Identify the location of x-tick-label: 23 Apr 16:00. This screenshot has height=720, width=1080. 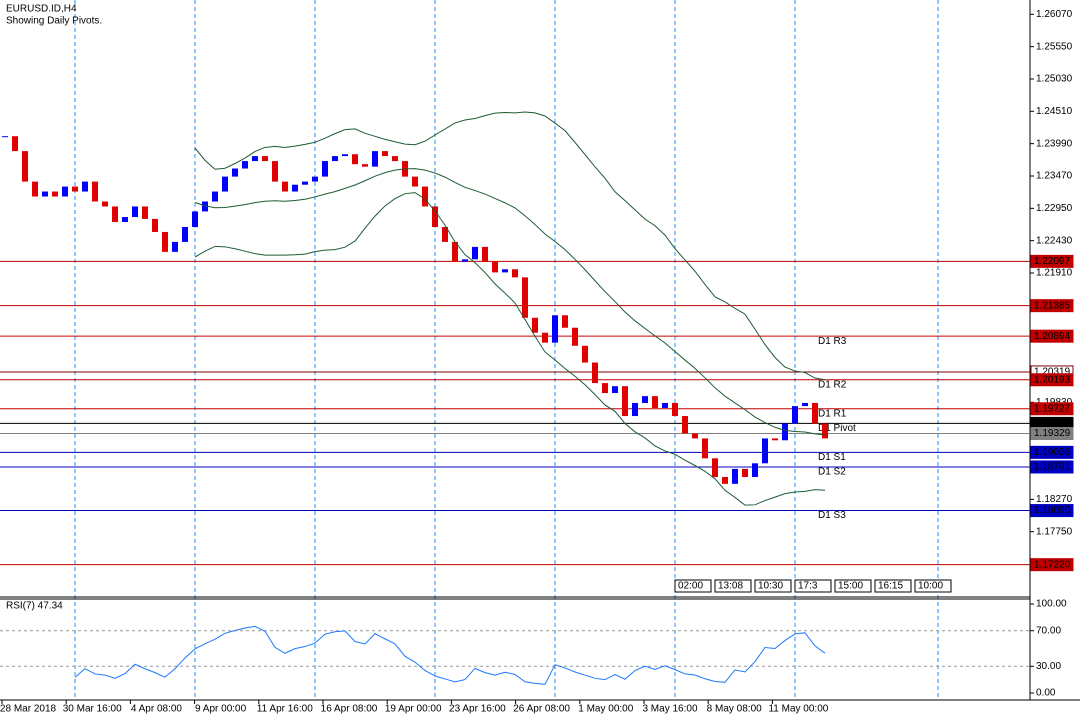
(477, 709).